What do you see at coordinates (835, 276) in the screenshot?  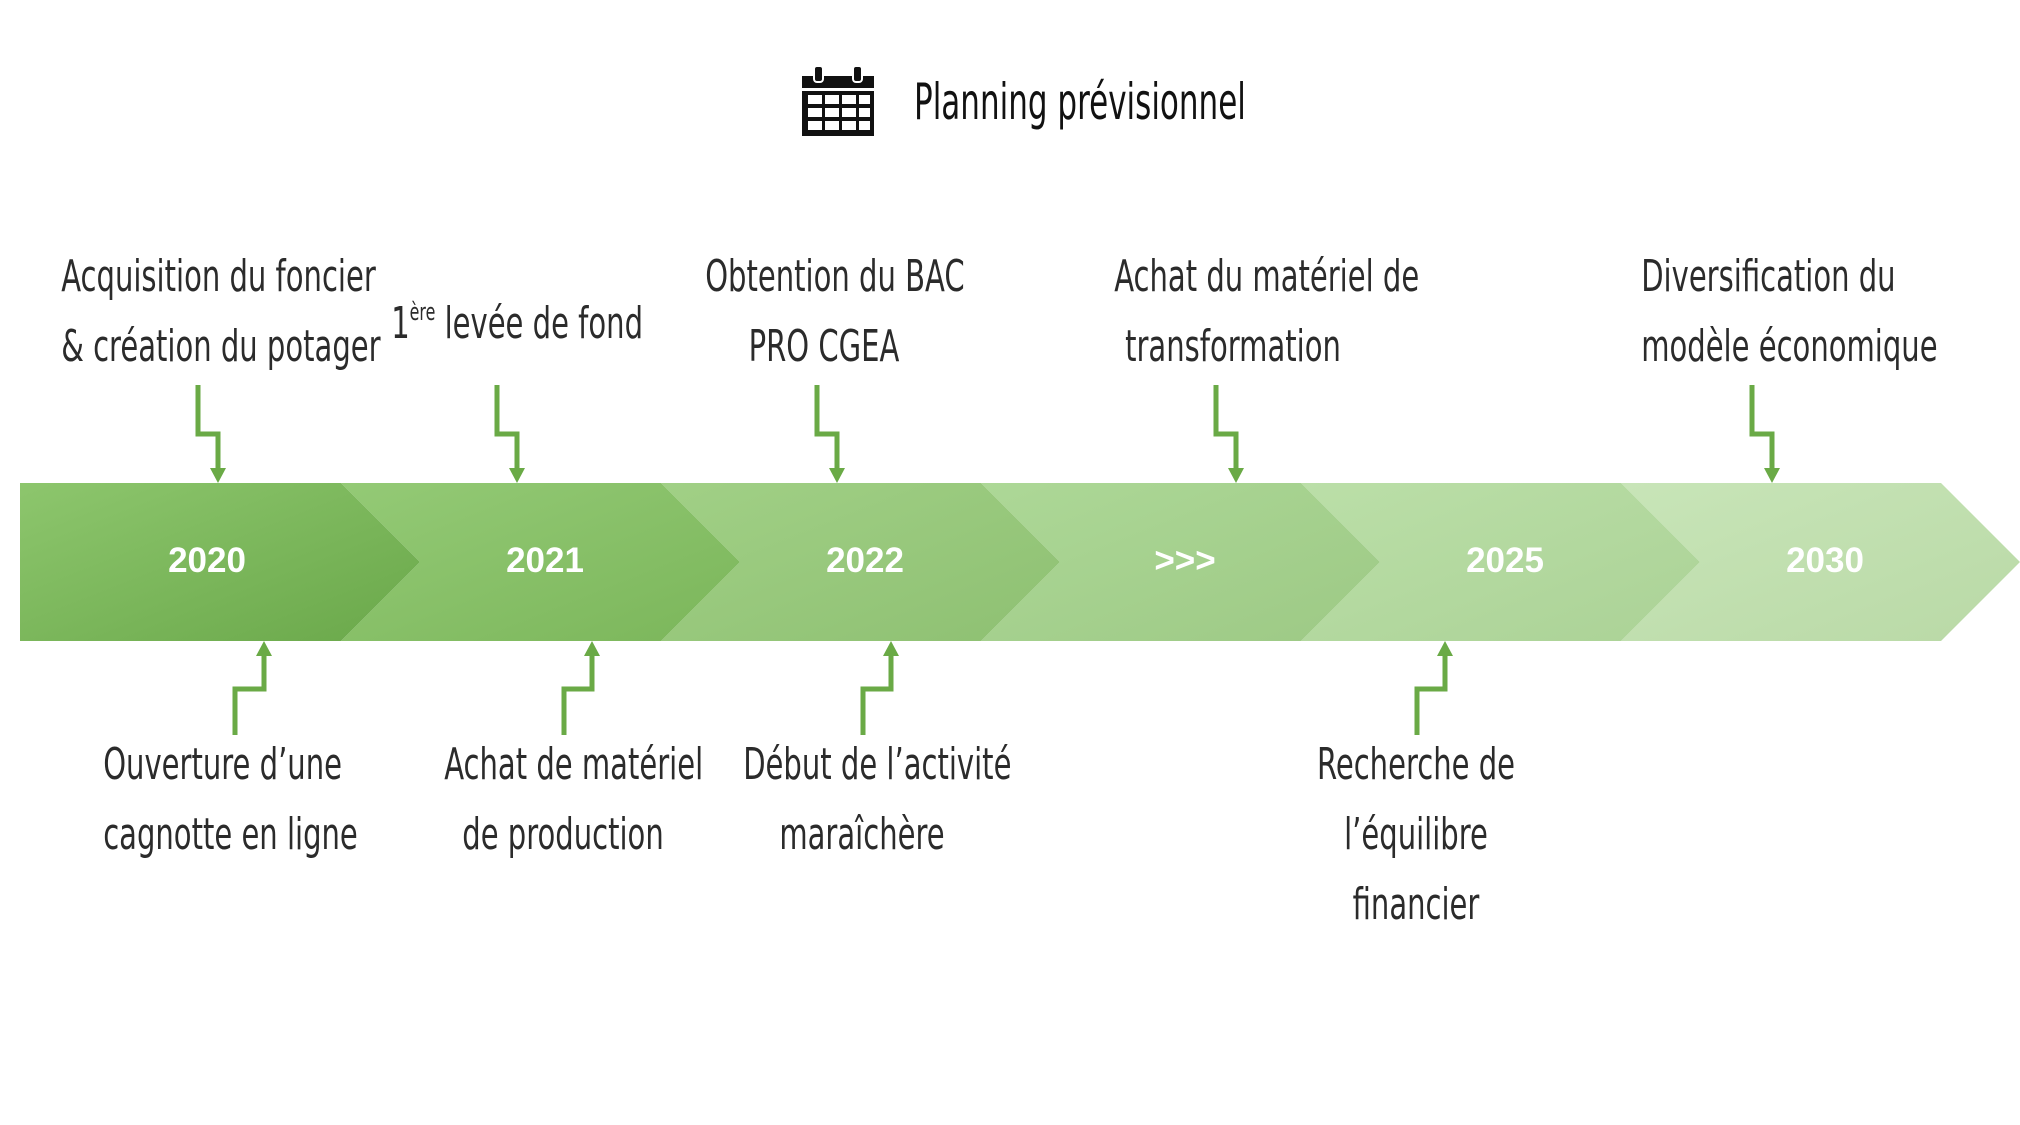 I see `event-text-line: Obtention du BAC` at bounding box center [835, 276].